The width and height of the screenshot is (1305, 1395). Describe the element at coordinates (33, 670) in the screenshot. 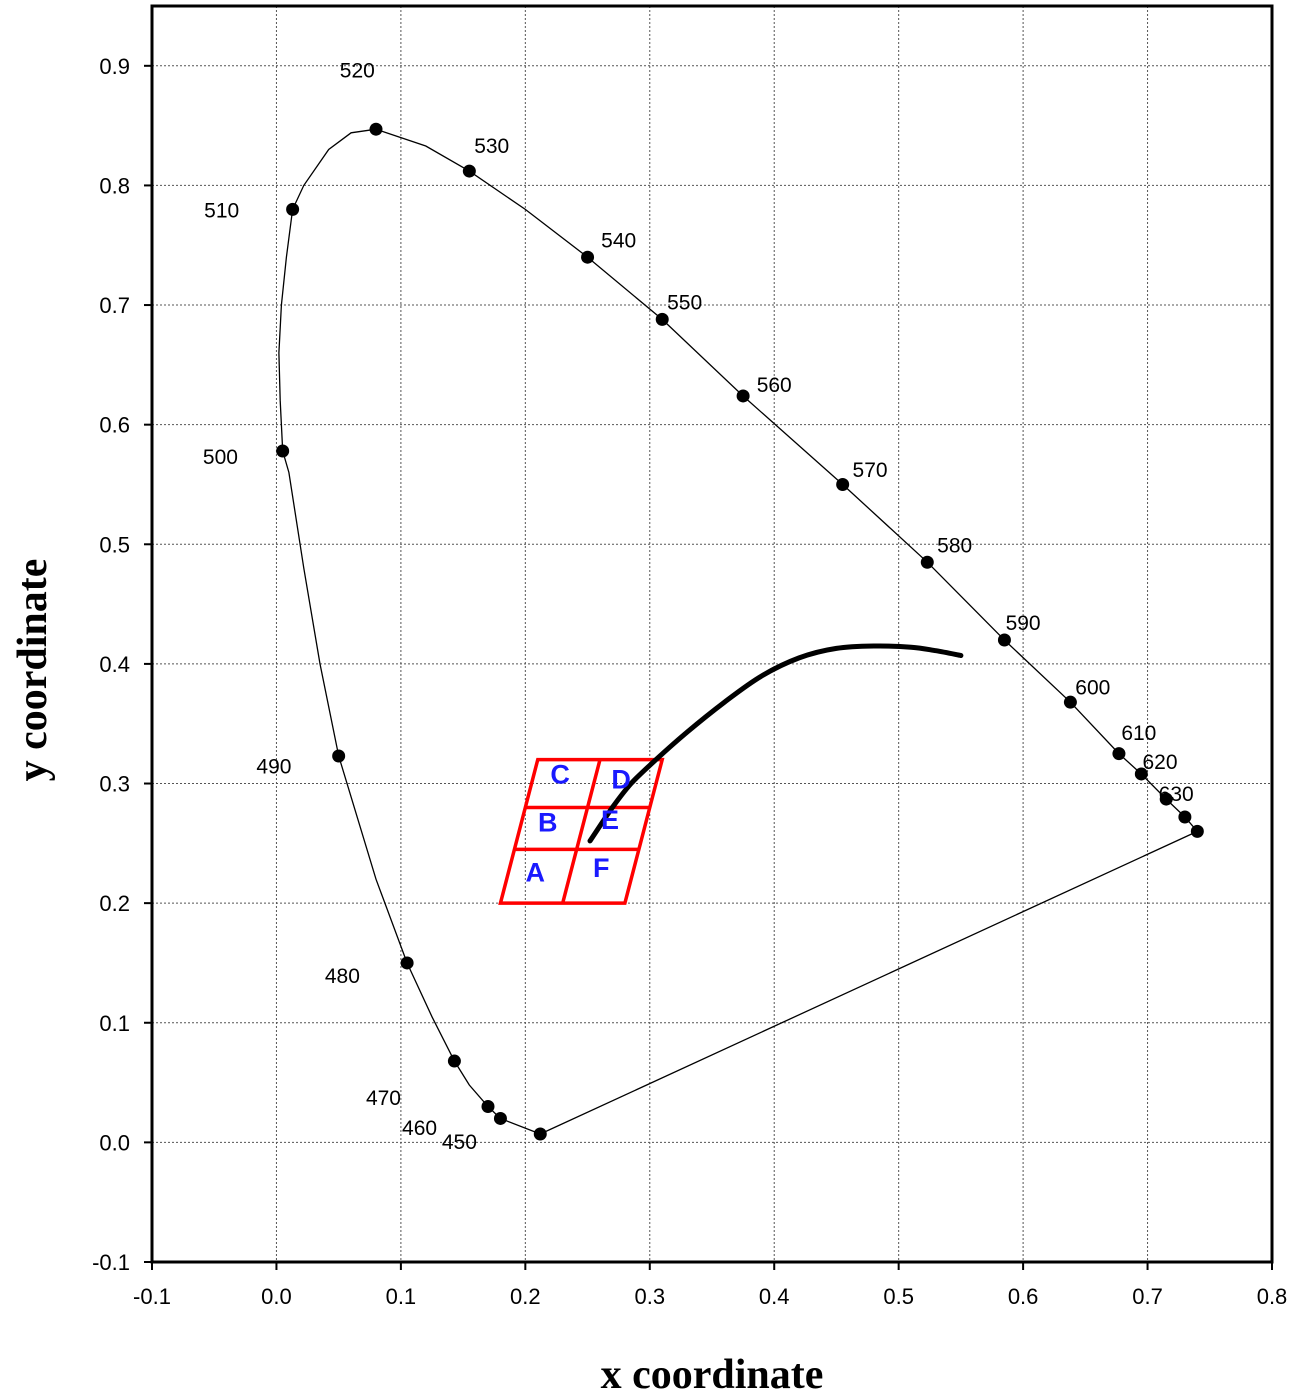

I see `y-axis-title: y coordinate` at that location.